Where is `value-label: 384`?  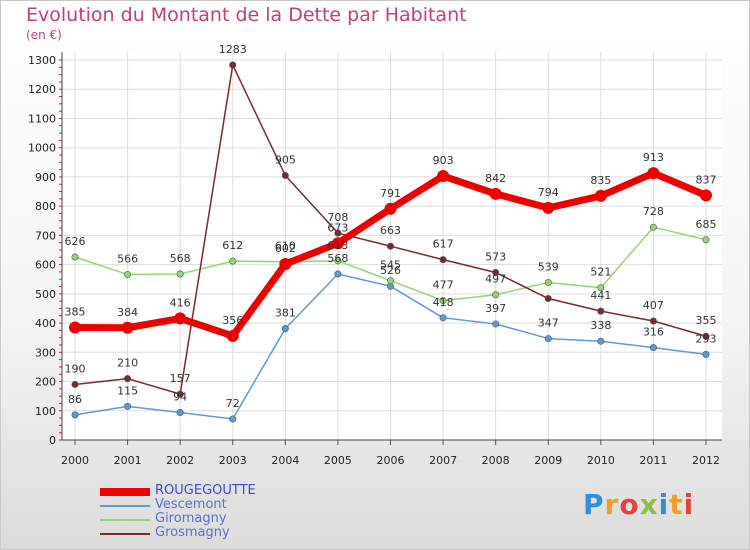 value-label: 384 is located at coordinates (127, 312).